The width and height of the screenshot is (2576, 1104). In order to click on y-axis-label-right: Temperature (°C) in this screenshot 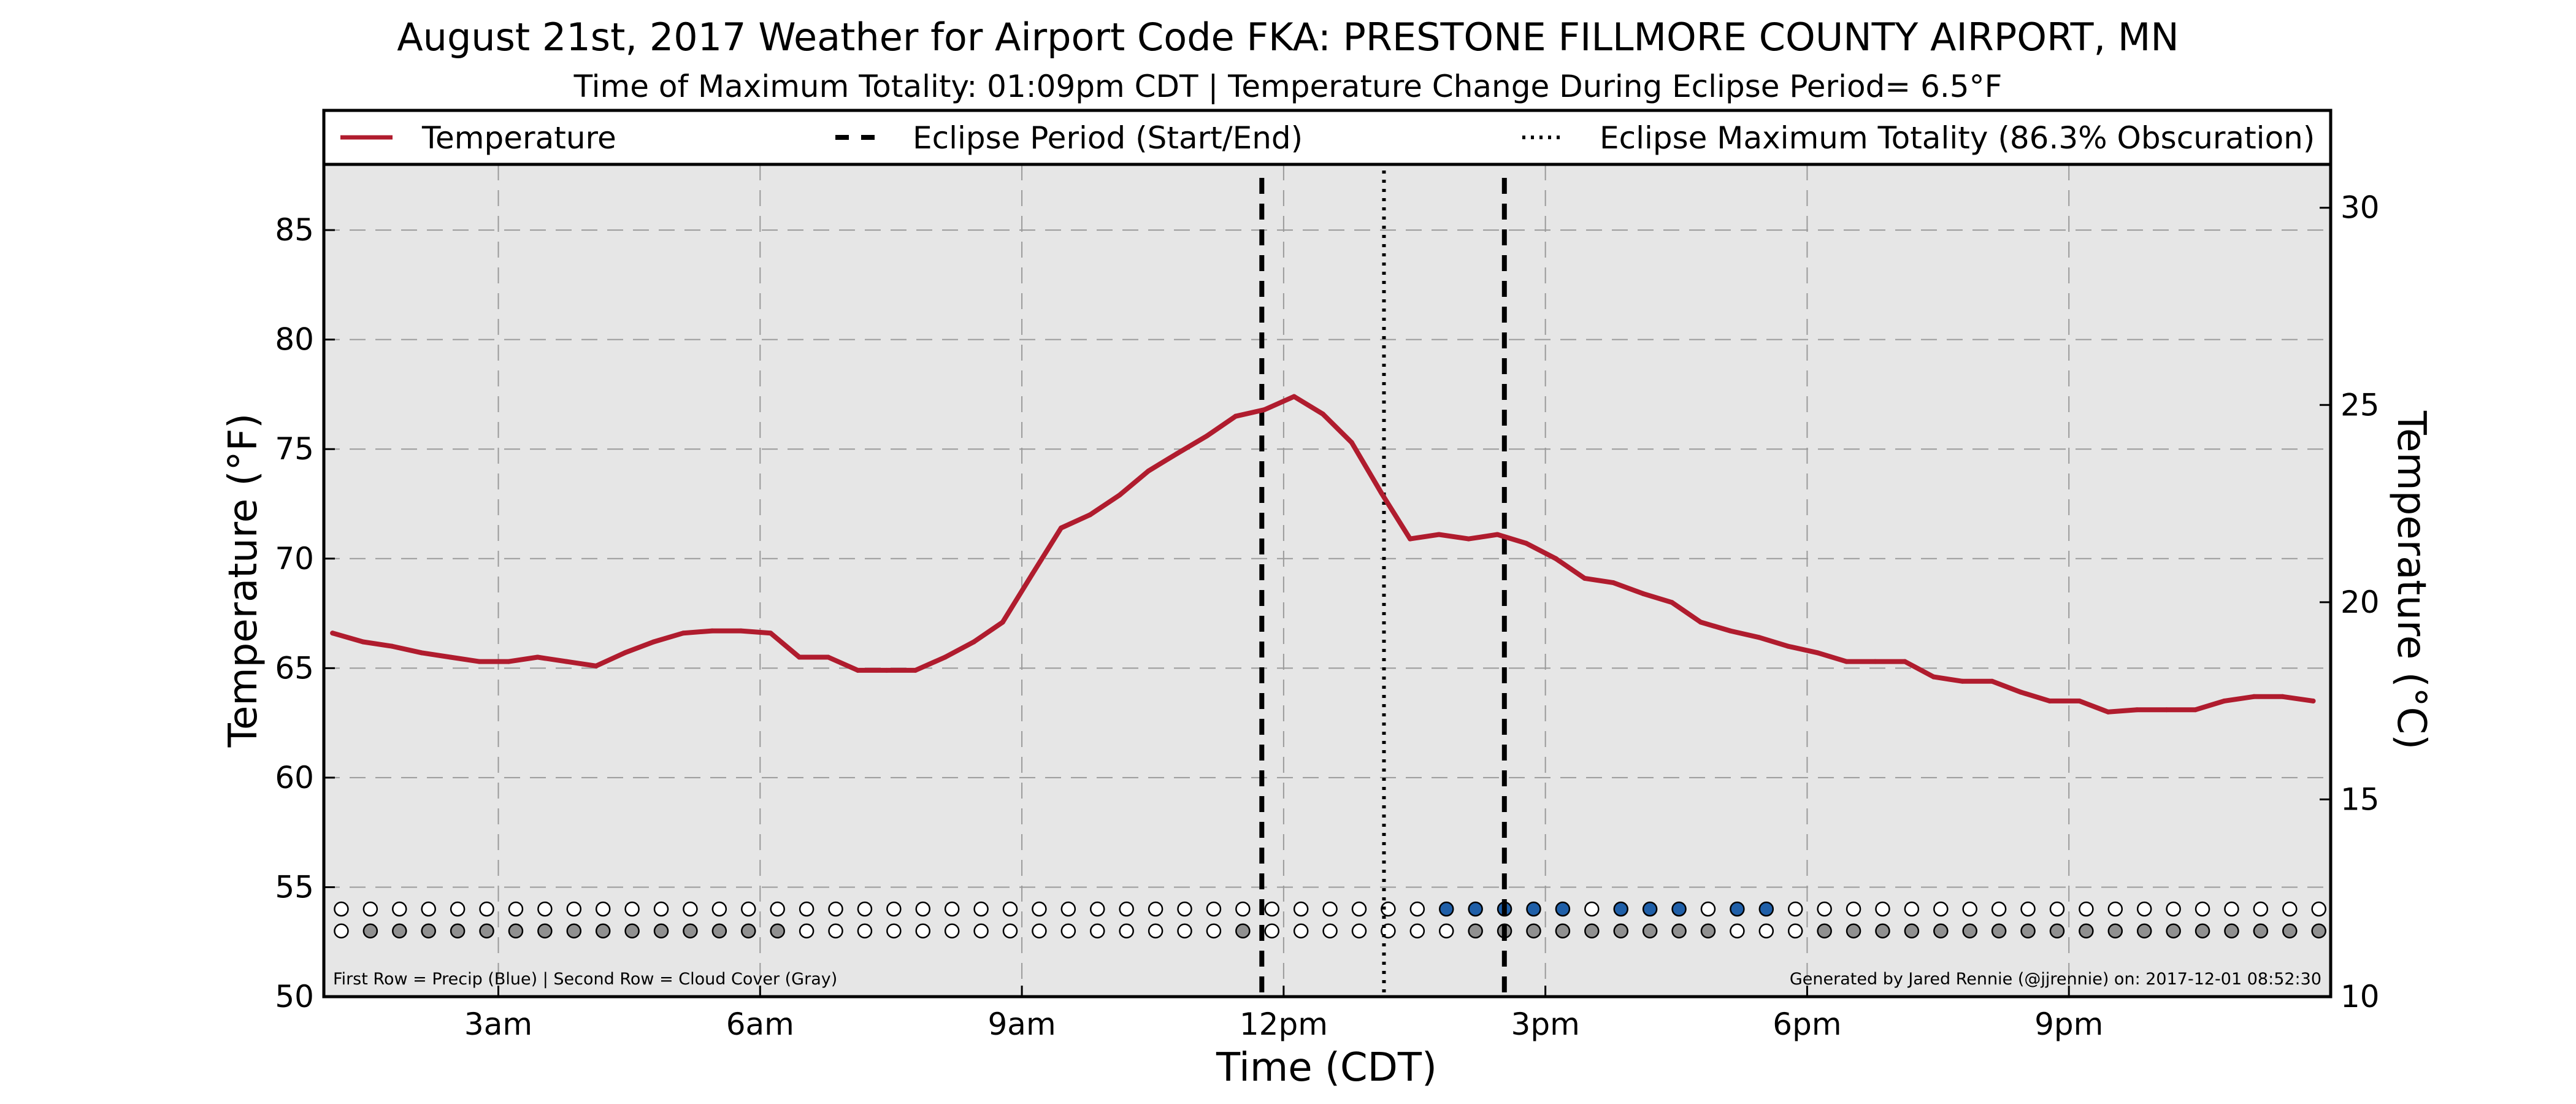, I will do `click(2411, 579)`.